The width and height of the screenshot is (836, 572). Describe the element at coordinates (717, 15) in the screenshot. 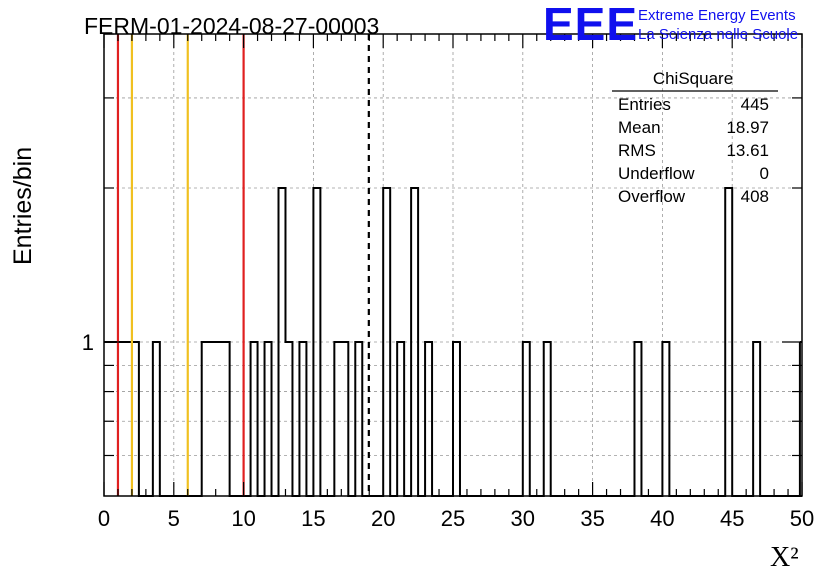

I see `logo-line-1: Extreme Energy Events` at that location.